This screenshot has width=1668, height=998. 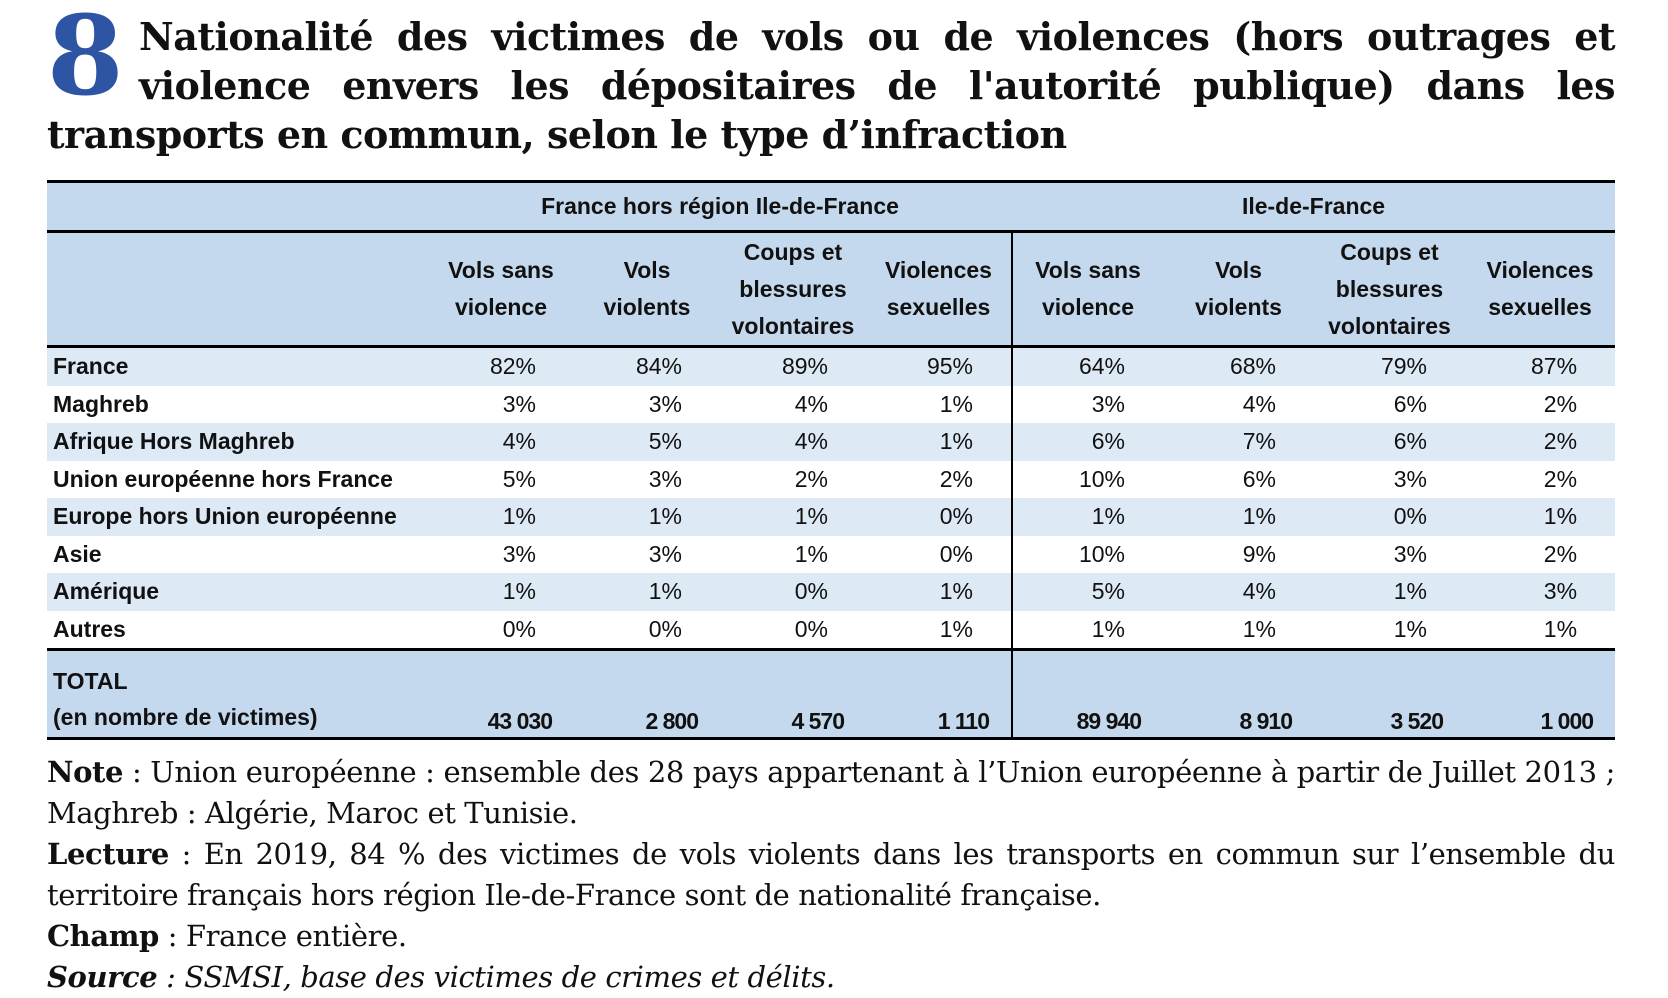 What do you see at coordinates (1389, 694) in the screenshot?
I see `total-value: 3 520` at bounding box center [1389, 694].